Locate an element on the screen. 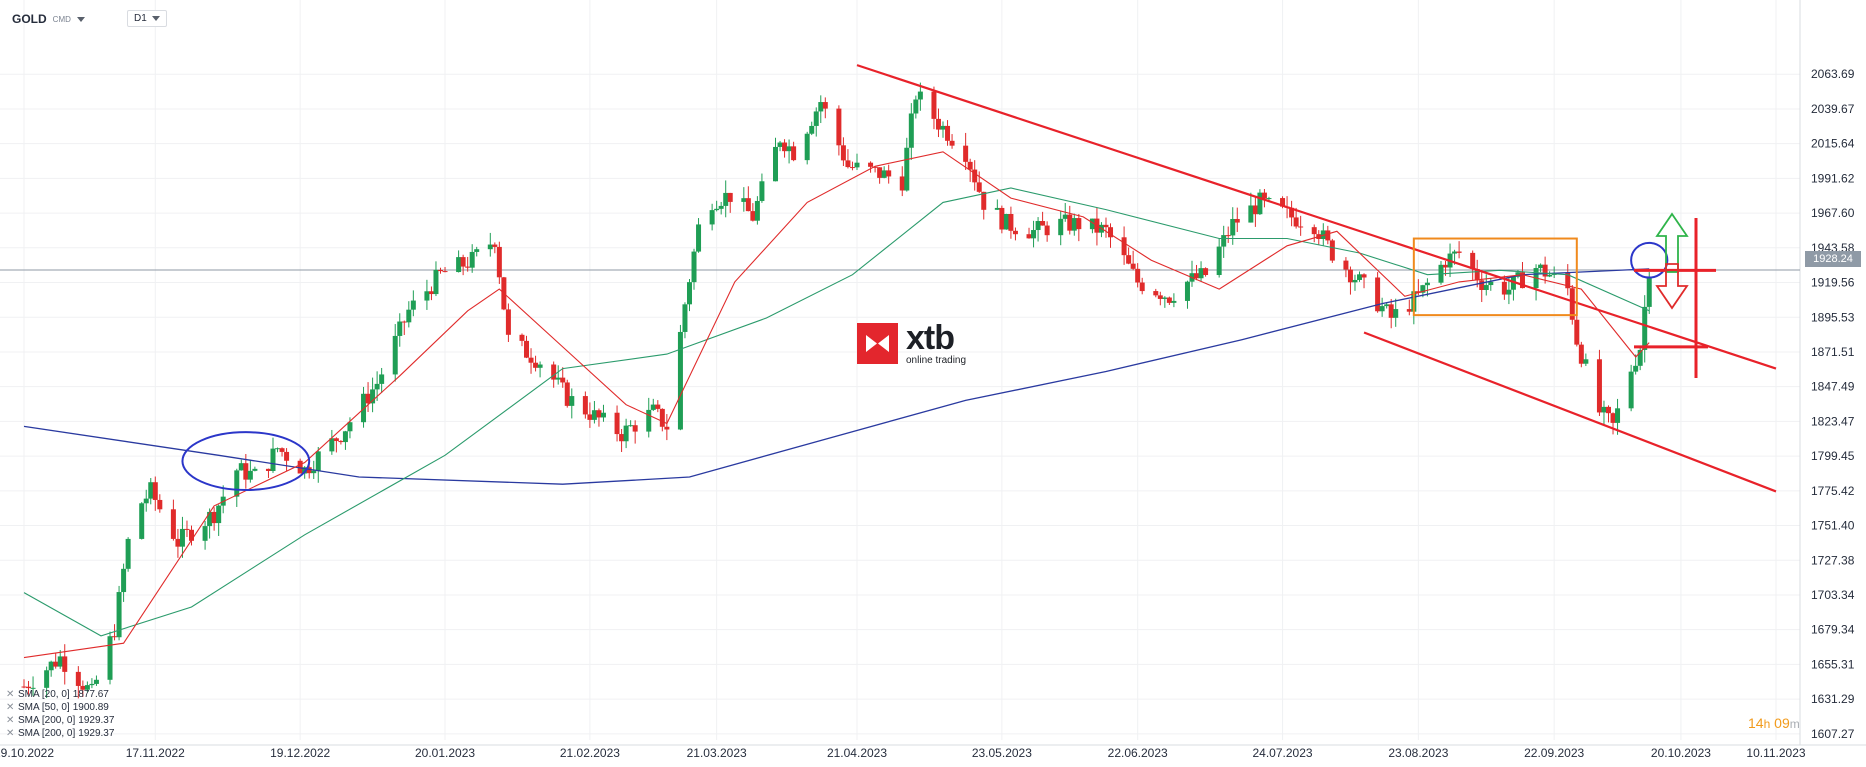 This screenshot has width=1866, height=767. y-tick-label: 2039.67 is located at coordinates (1833, 109).